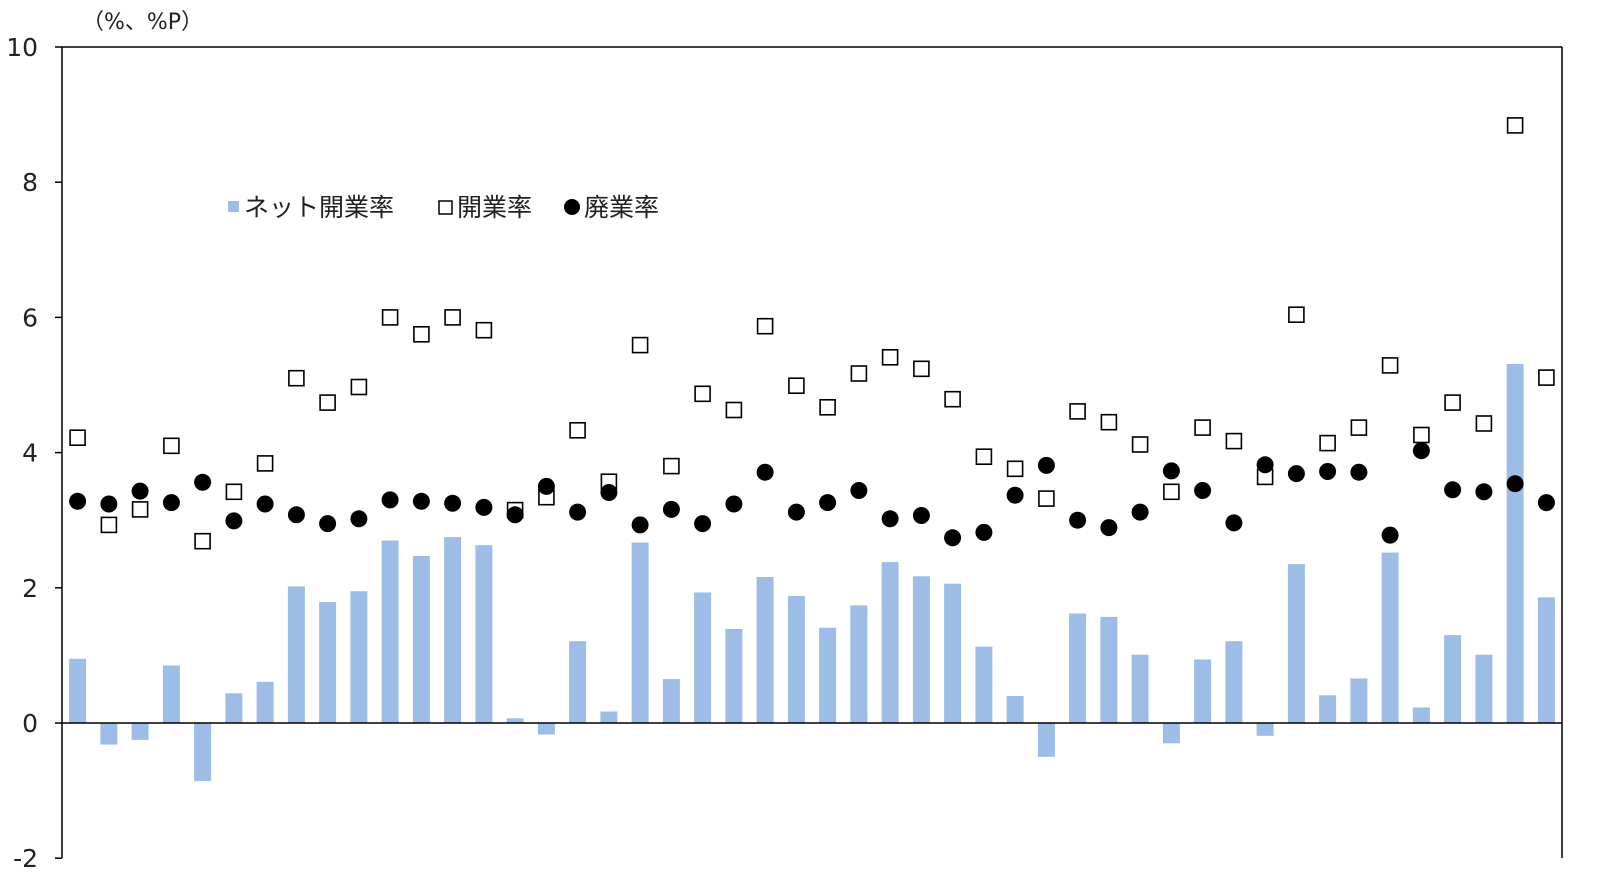  What do you see at coordinates (233, 206) in the screenshot?
I see `legend-swatch-net-opening-rate` at bounding box center [233, 206].